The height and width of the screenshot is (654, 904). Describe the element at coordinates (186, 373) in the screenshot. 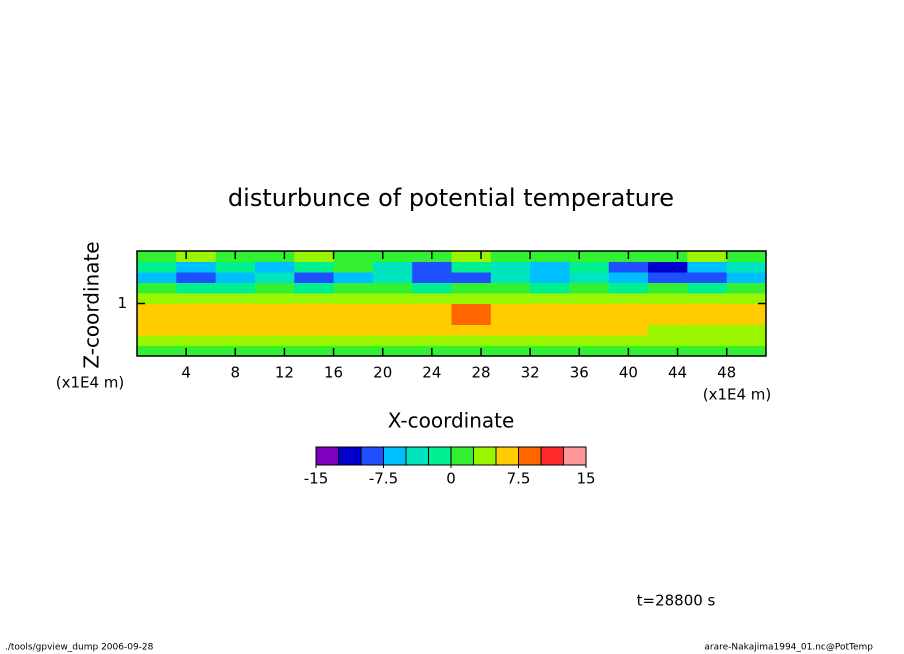

I see `x-tick-label: 4` at that location.